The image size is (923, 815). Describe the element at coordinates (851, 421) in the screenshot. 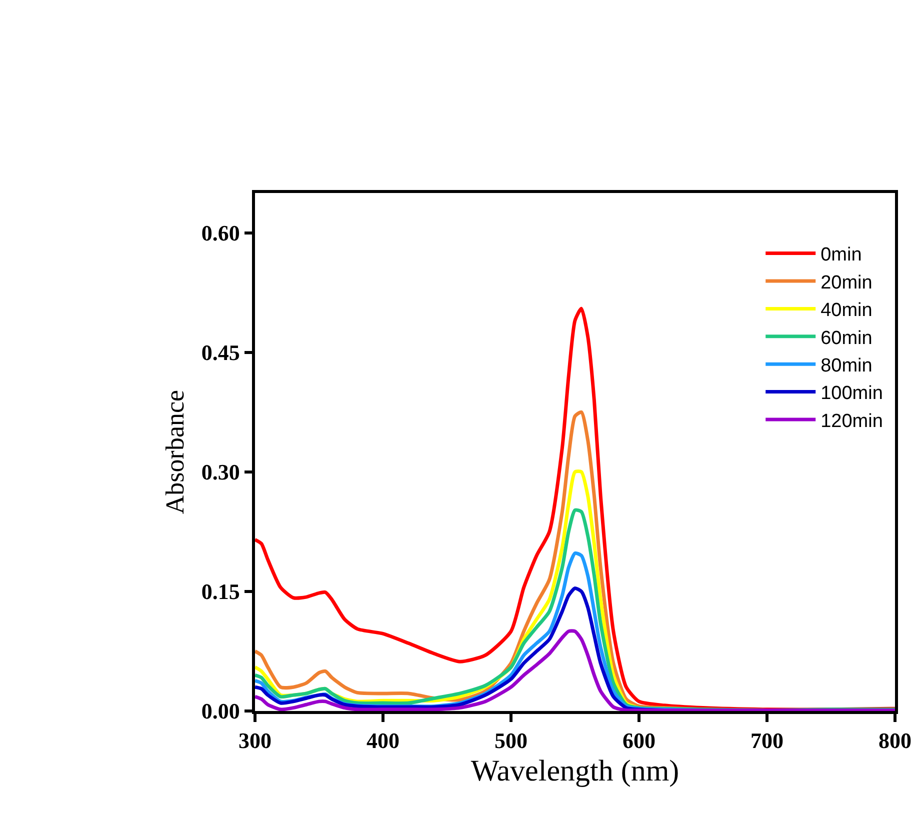

I see `legend-label: 120min` at that location.